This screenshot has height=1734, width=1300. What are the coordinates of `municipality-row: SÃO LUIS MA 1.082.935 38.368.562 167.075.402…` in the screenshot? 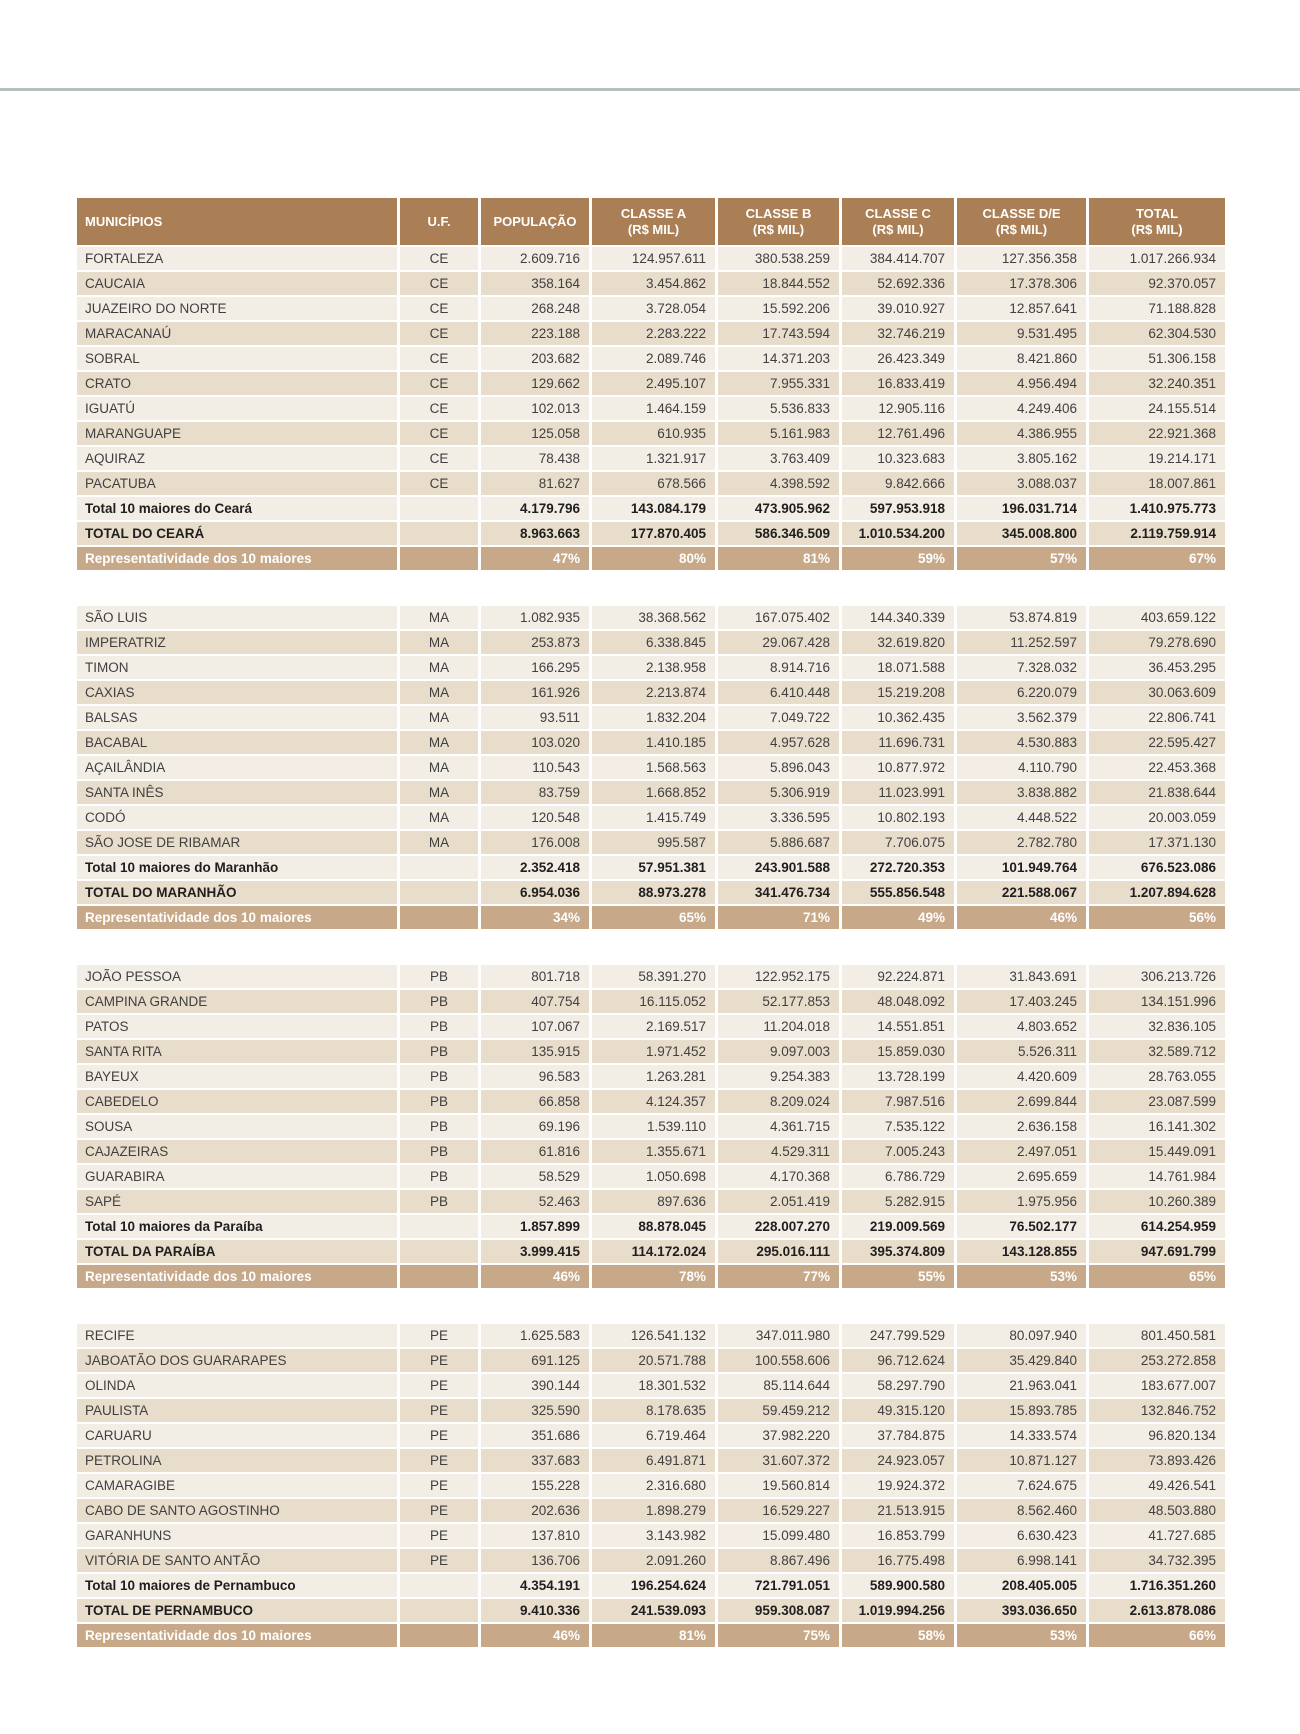 It's located at (651, 617).